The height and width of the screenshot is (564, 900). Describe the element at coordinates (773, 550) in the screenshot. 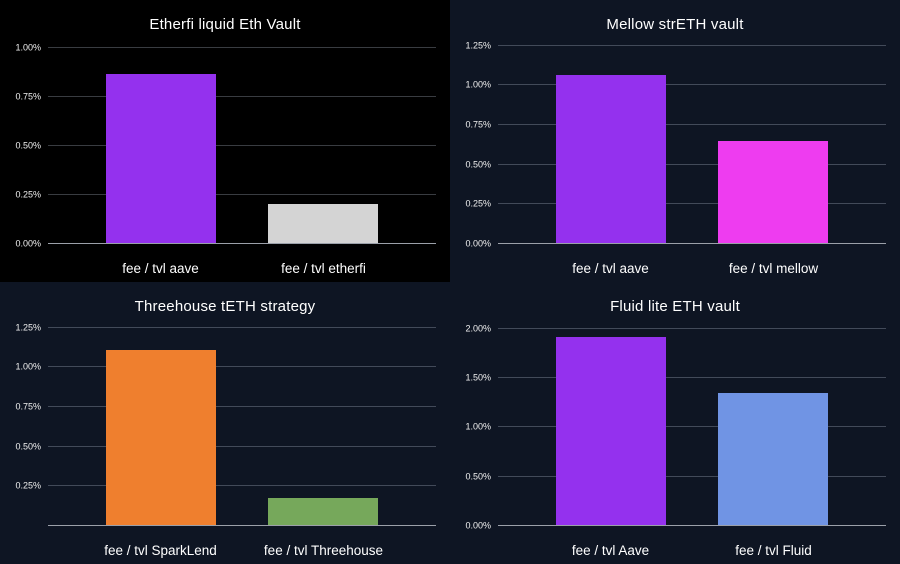

I see `x-category-label: fee / tvl Fluid` at that location.